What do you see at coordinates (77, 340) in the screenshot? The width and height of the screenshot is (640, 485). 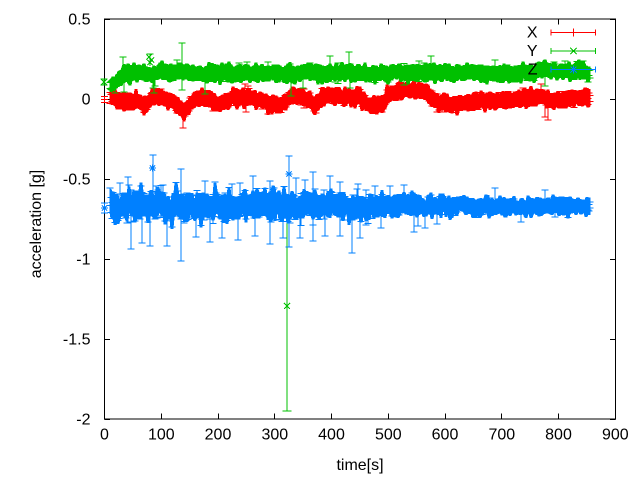 I see `svg-text: -1.5` at bounding box center [77, 340].